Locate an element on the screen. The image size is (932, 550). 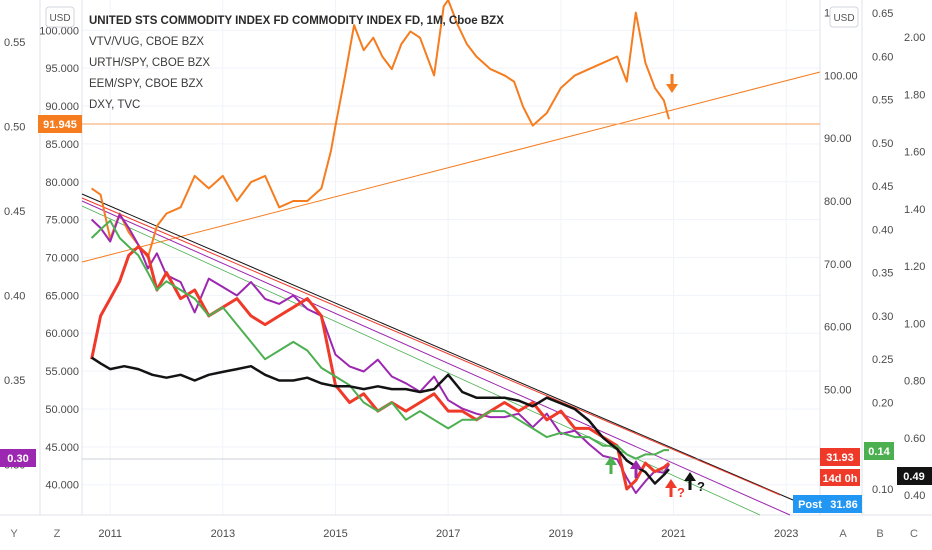
price-tag-vtv: 0.30 is located at coordinates (18, 458).